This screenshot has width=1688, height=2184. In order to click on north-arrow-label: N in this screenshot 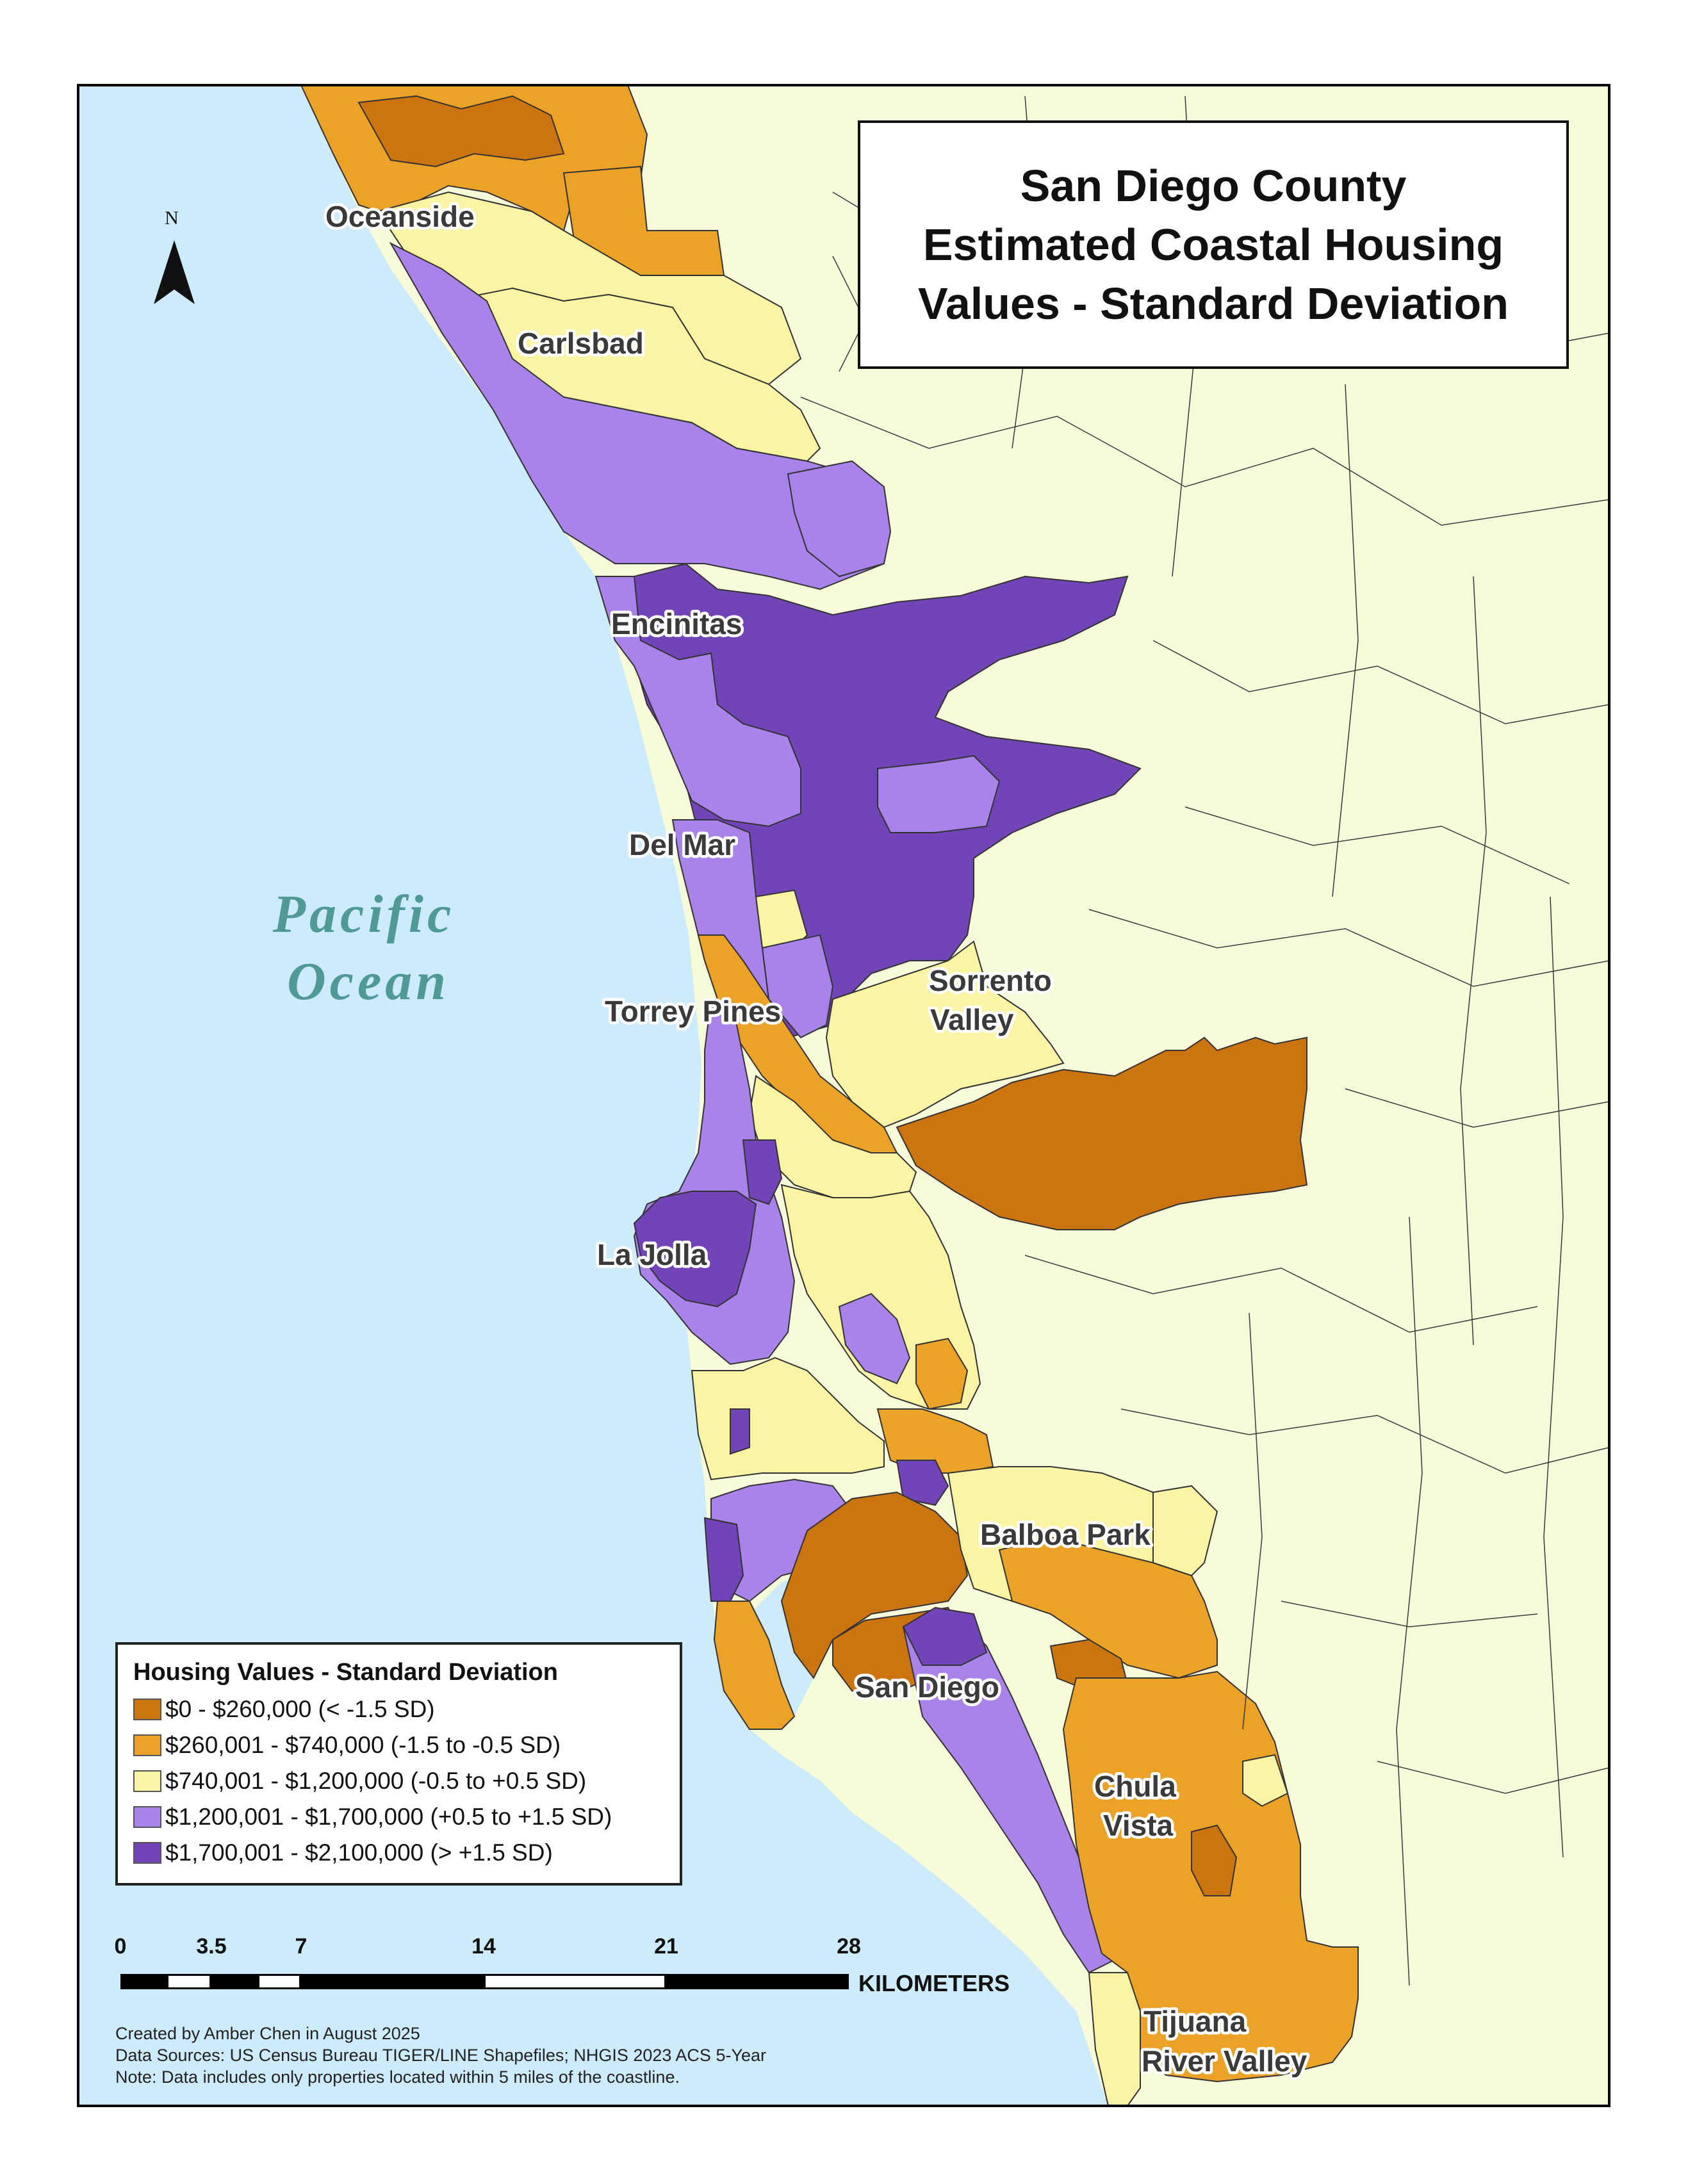, I will do `click(172, 218)`.